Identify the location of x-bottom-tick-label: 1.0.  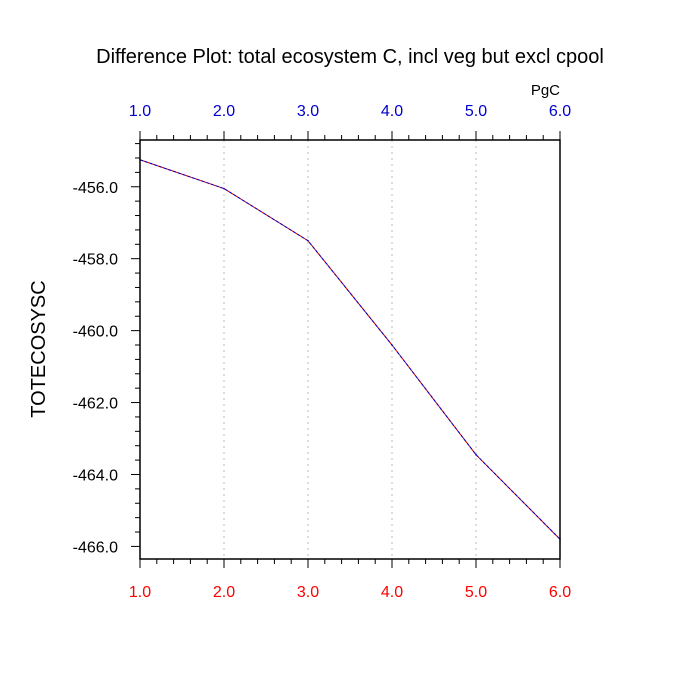
(140, 592).